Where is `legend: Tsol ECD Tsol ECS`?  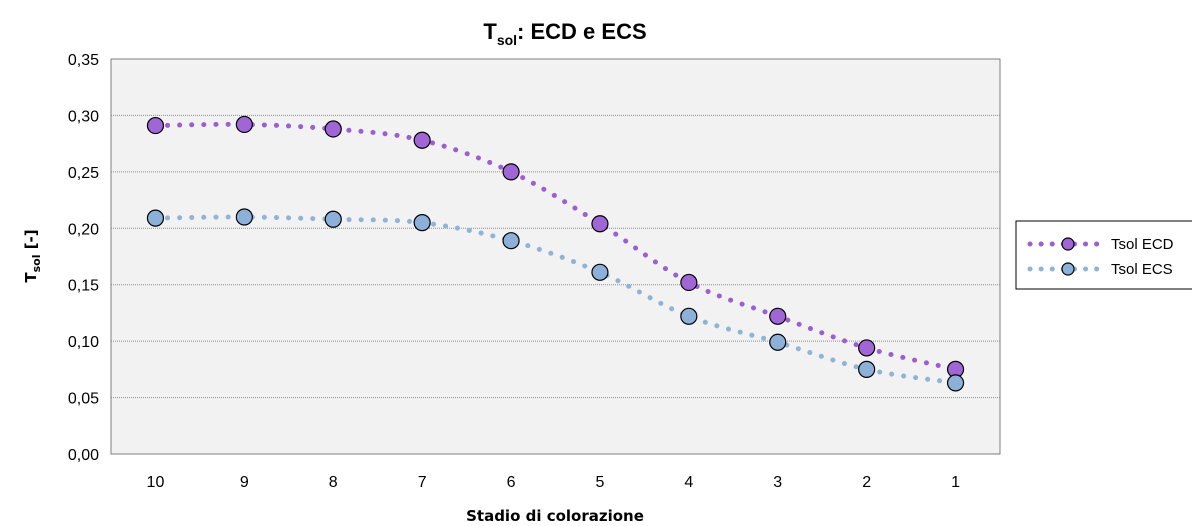
legend: Tsol ECD Tsol ECS is located at coordinates (1103, 255).